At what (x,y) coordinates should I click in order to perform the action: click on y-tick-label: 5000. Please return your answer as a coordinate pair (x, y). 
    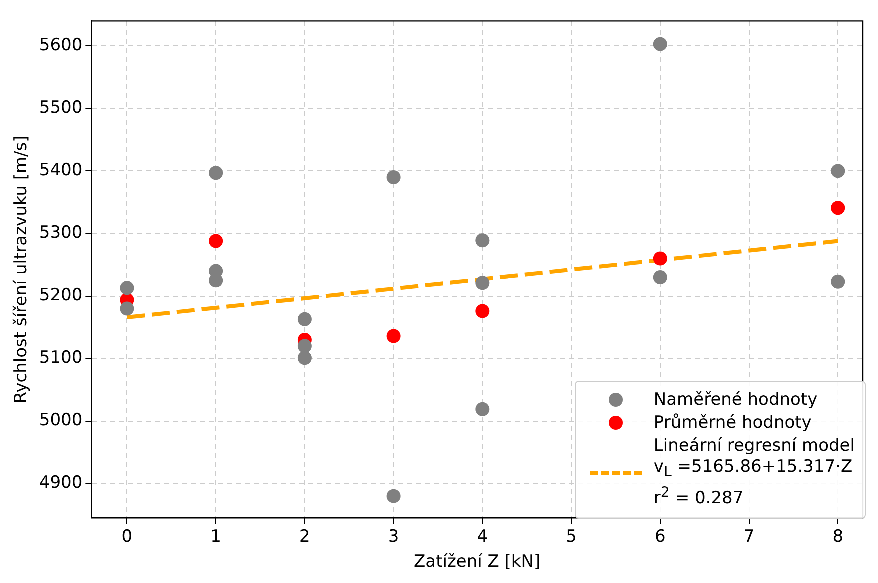
    Looking at the image, I should click on (61, 420).